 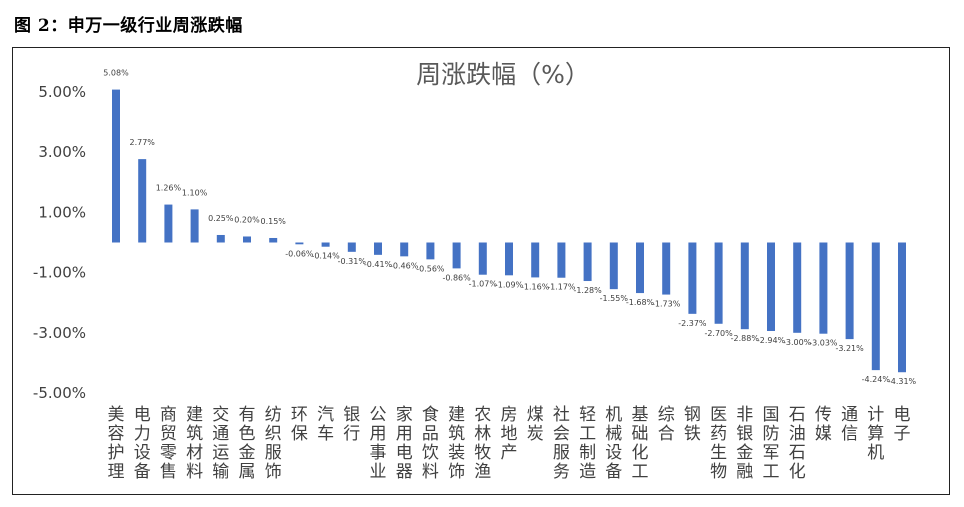 What do you see at coordinates (561, 287) in the screenshot?
I see `data-label: -1.17%` at bounding box center [561, 287].